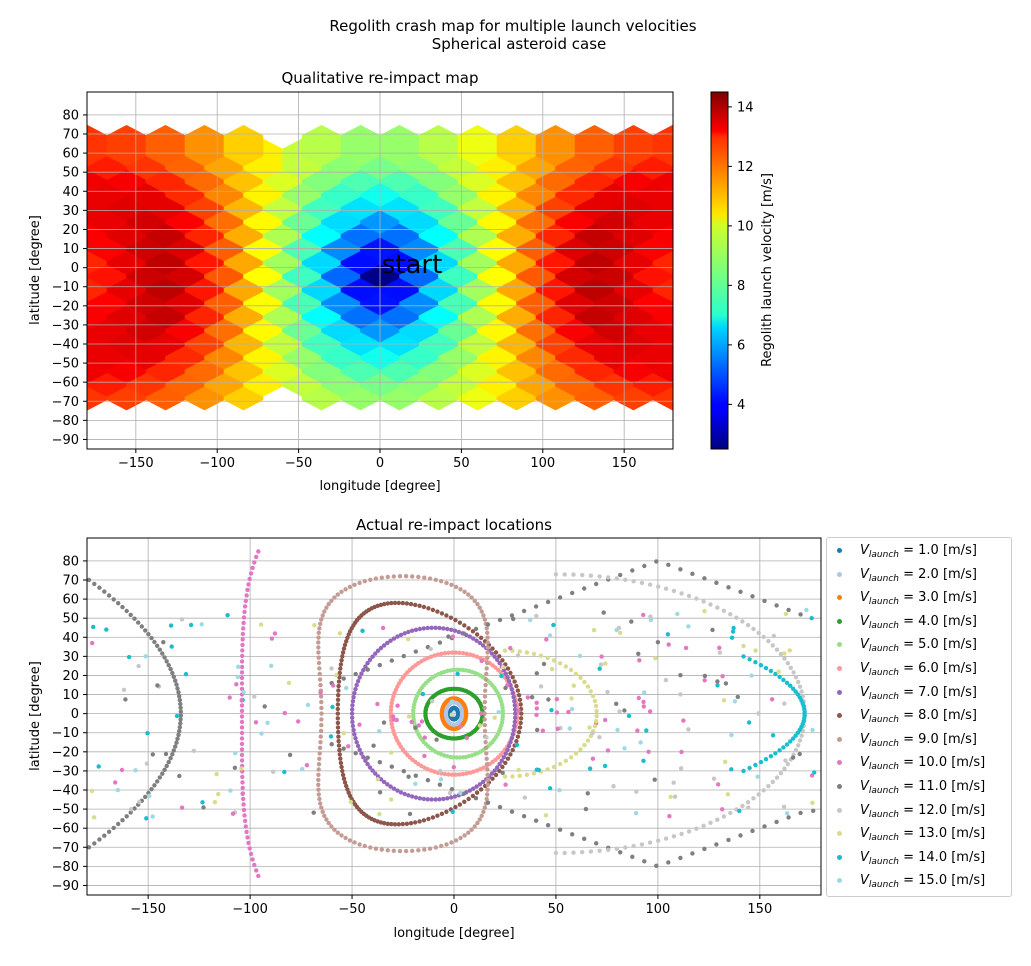 This screenshot has height=966, width=1031. Describe the element at coordinates (839, 881) in the screenshot. I see `legend-marker` at that location.